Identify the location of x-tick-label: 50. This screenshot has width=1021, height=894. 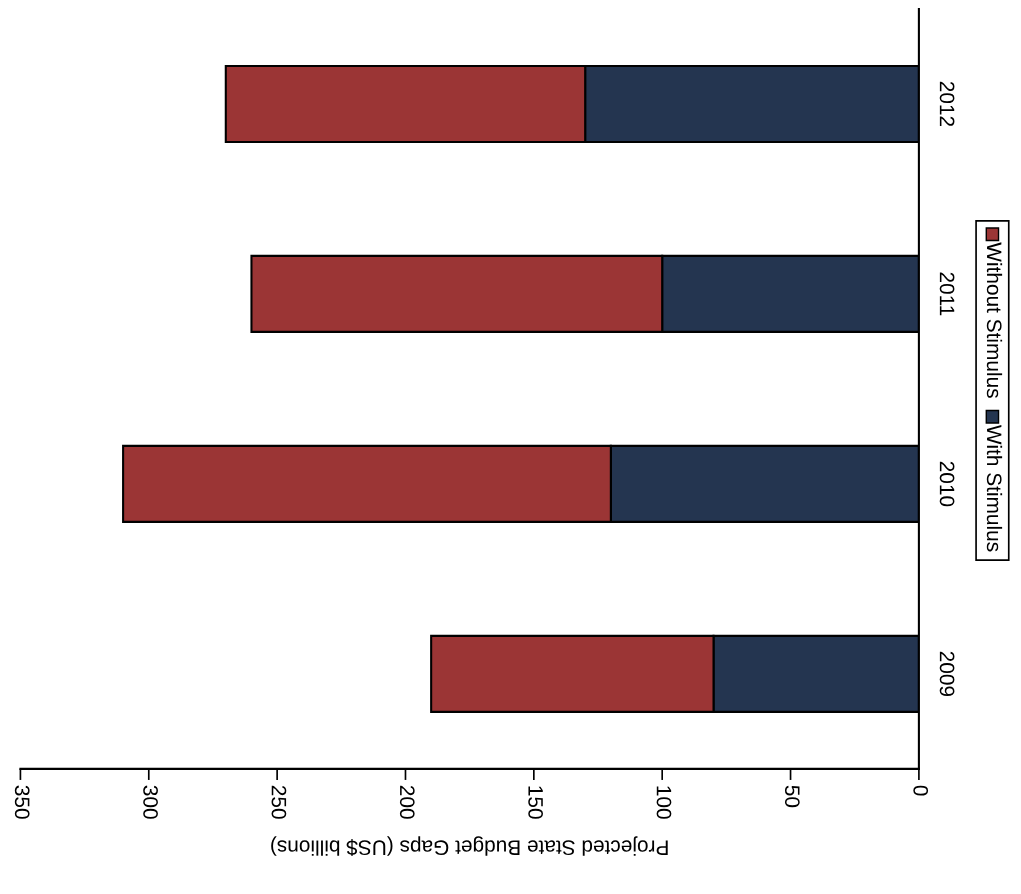
(792, 796).